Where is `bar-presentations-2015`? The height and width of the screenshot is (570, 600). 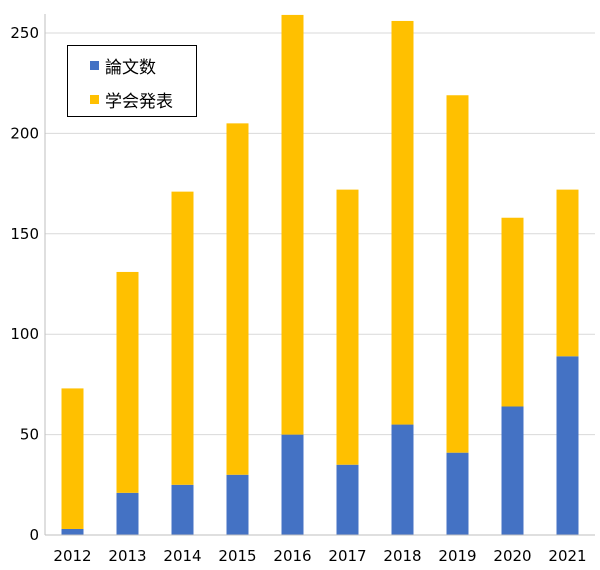
bar-presentations-2015 is located at coordinates (237, 299).